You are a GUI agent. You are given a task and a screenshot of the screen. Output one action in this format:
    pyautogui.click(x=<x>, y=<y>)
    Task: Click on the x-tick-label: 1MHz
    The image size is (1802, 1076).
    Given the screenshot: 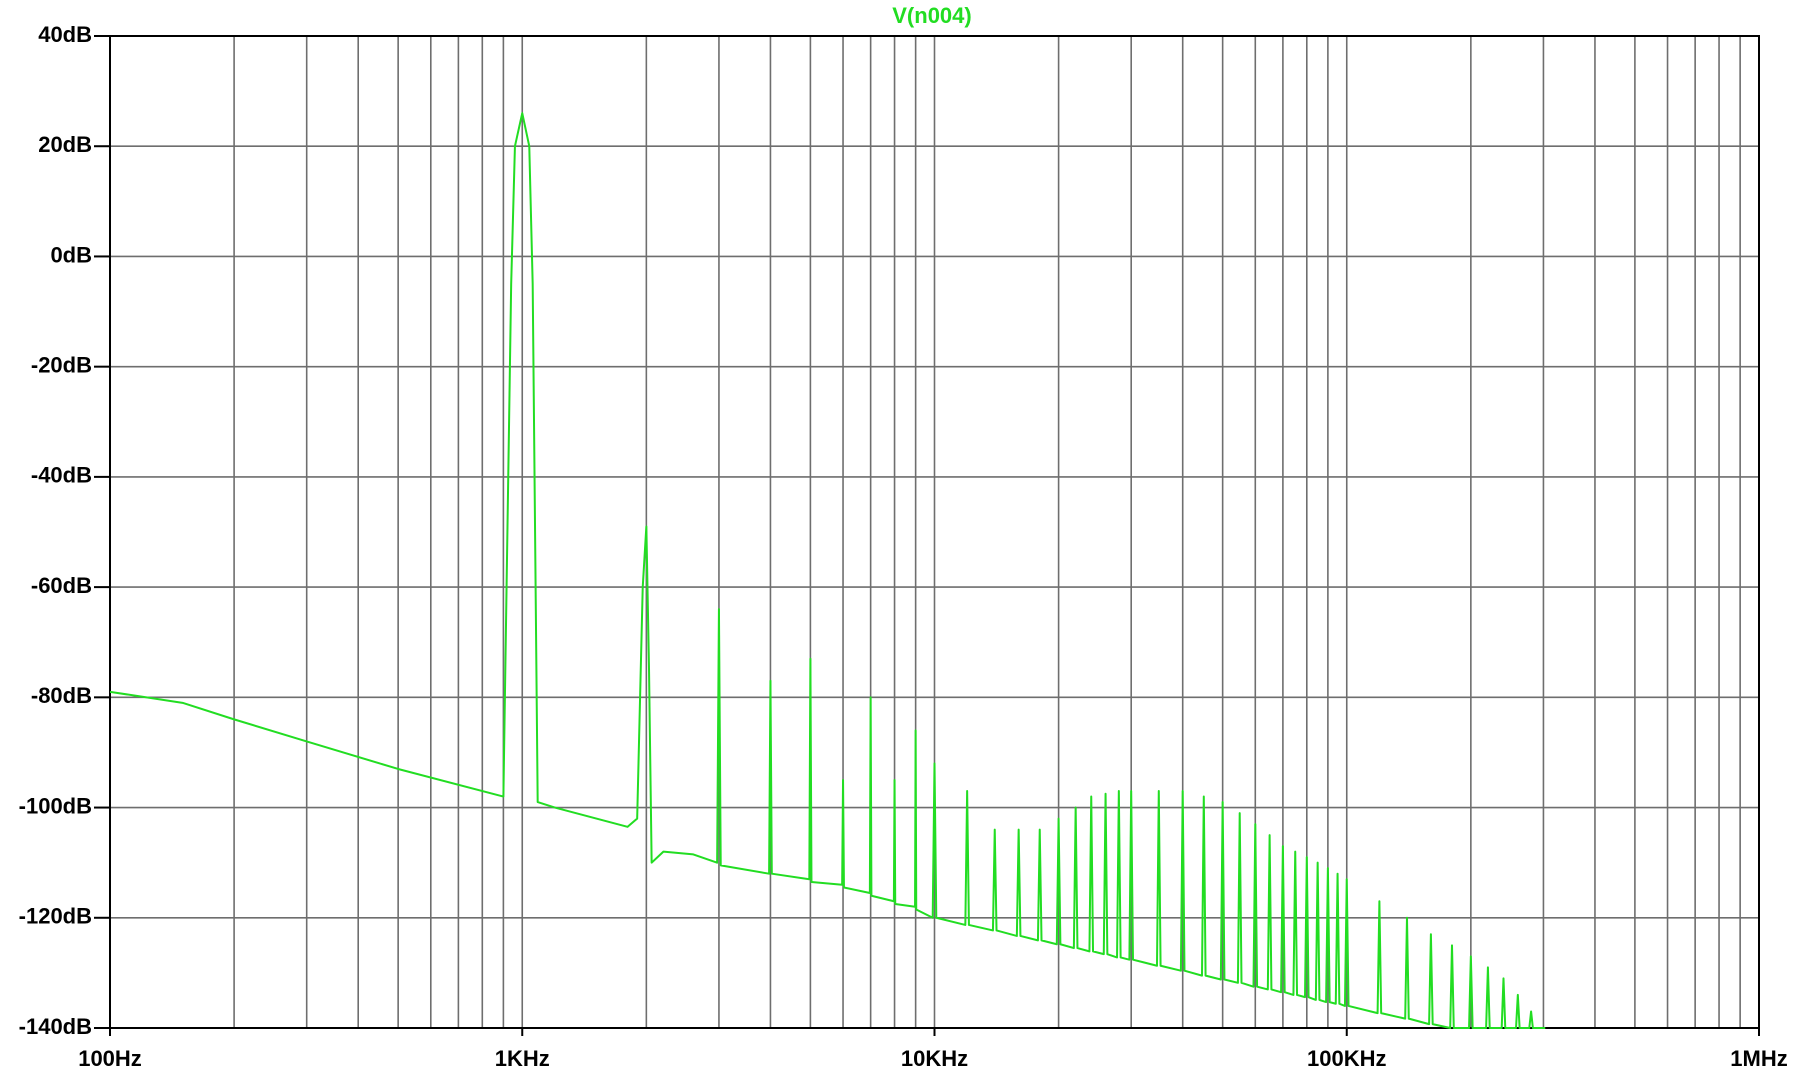 What is the action you would take?
    pyautogui.click(x=1758, y=1058)
    